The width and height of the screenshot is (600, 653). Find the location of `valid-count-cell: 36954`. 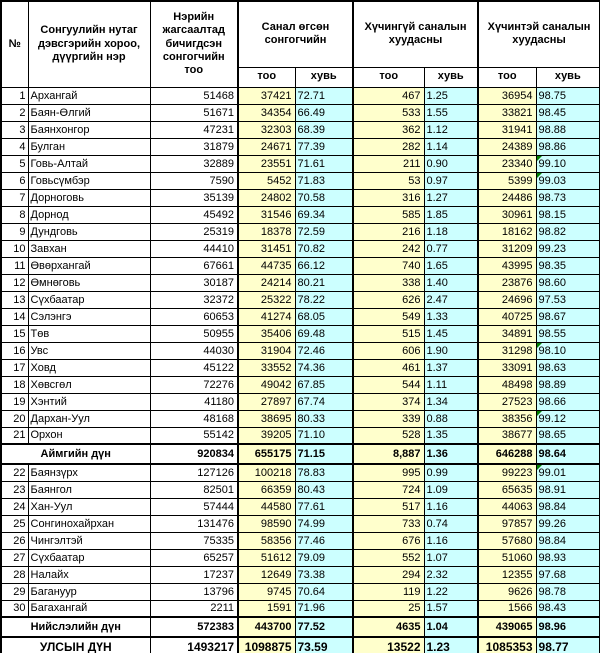

valid-count-cell: 36954 is located at coordinates (507, 95).